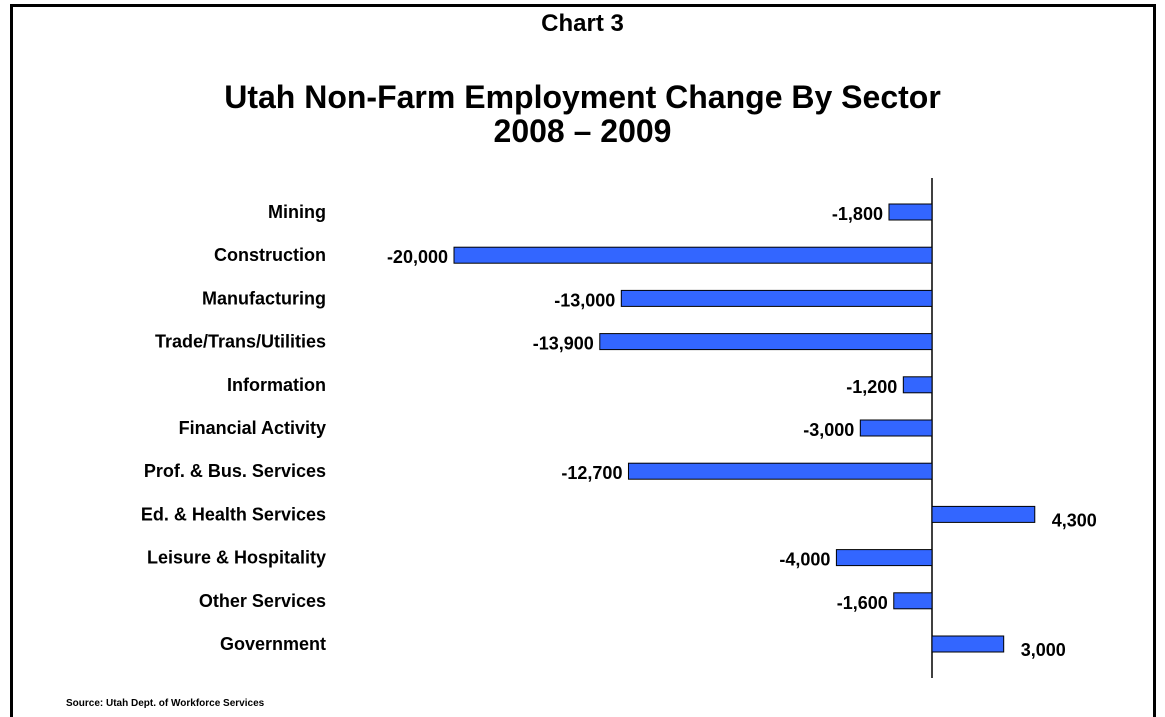 This screenshot has width=1165, height=717. I want to click on value-label: -1,600, so click(862, 603).